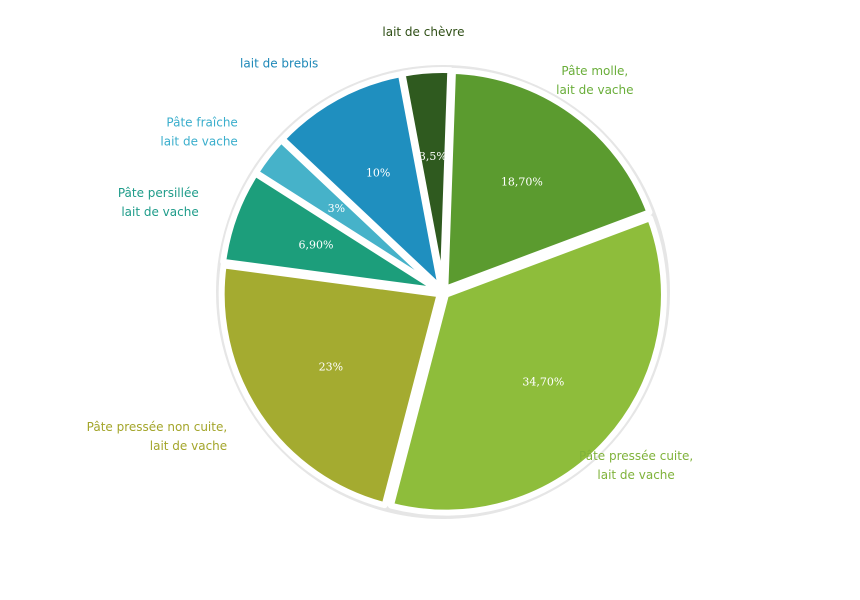  What do you see at coordinates (201, 122) in the screenshot?
I see `slice-label: Pâte fraîche` at bounding box center [201, 122].